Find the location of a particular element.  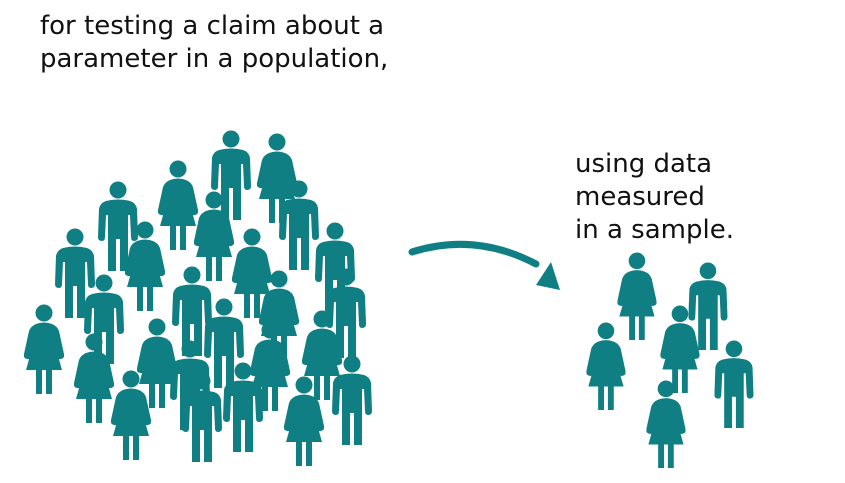

sample-group is located at coordinates (670, 360).